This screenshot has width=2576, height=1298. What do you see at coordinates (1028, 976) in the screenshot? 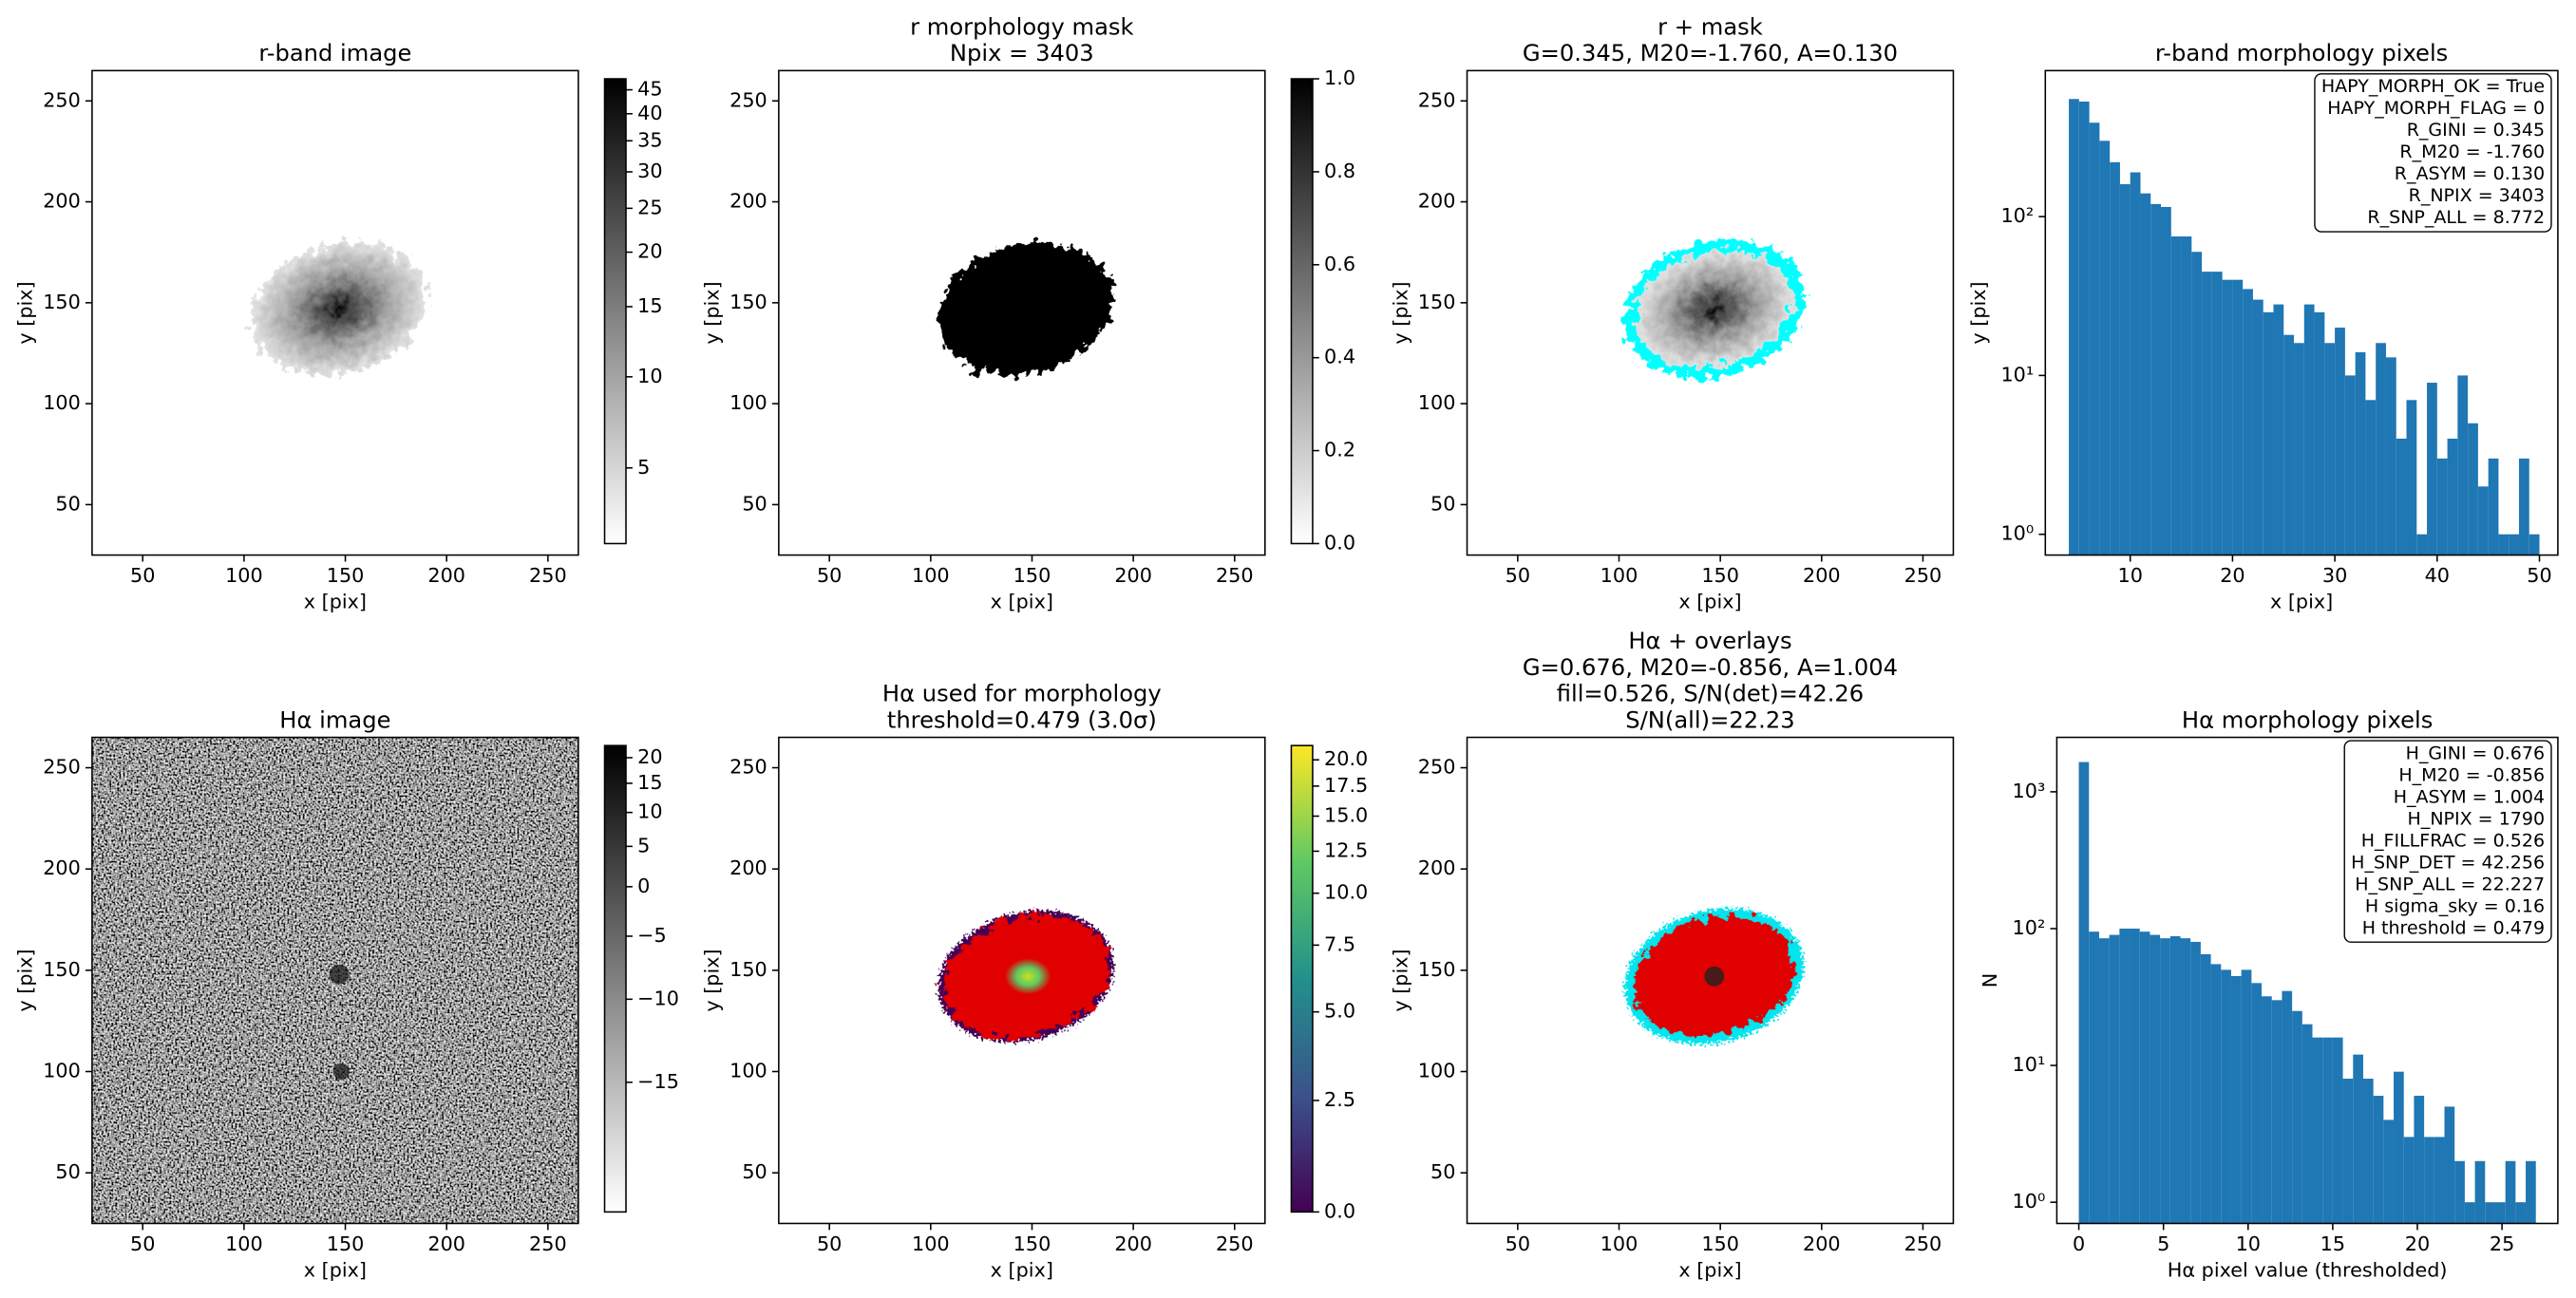
I see `bright-core` at bounding box center [1028, 976].